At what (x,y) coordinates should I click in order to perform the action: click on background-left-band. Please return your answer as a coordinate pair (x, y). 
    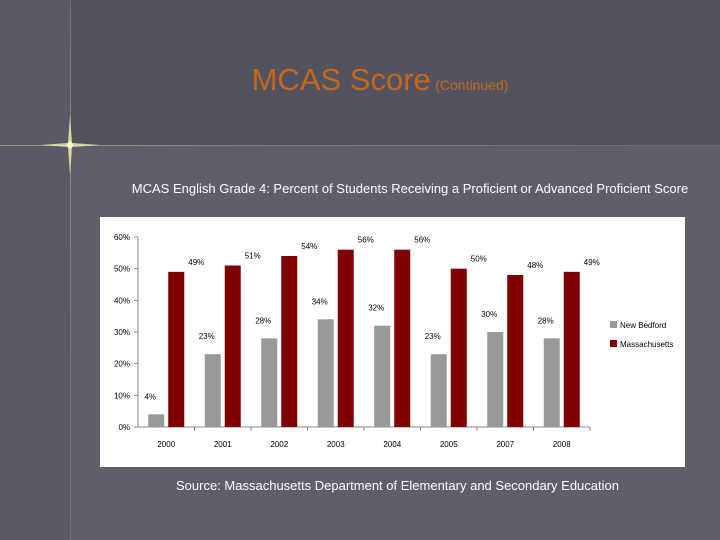
    Looking at the image, I should click on (35, 270).